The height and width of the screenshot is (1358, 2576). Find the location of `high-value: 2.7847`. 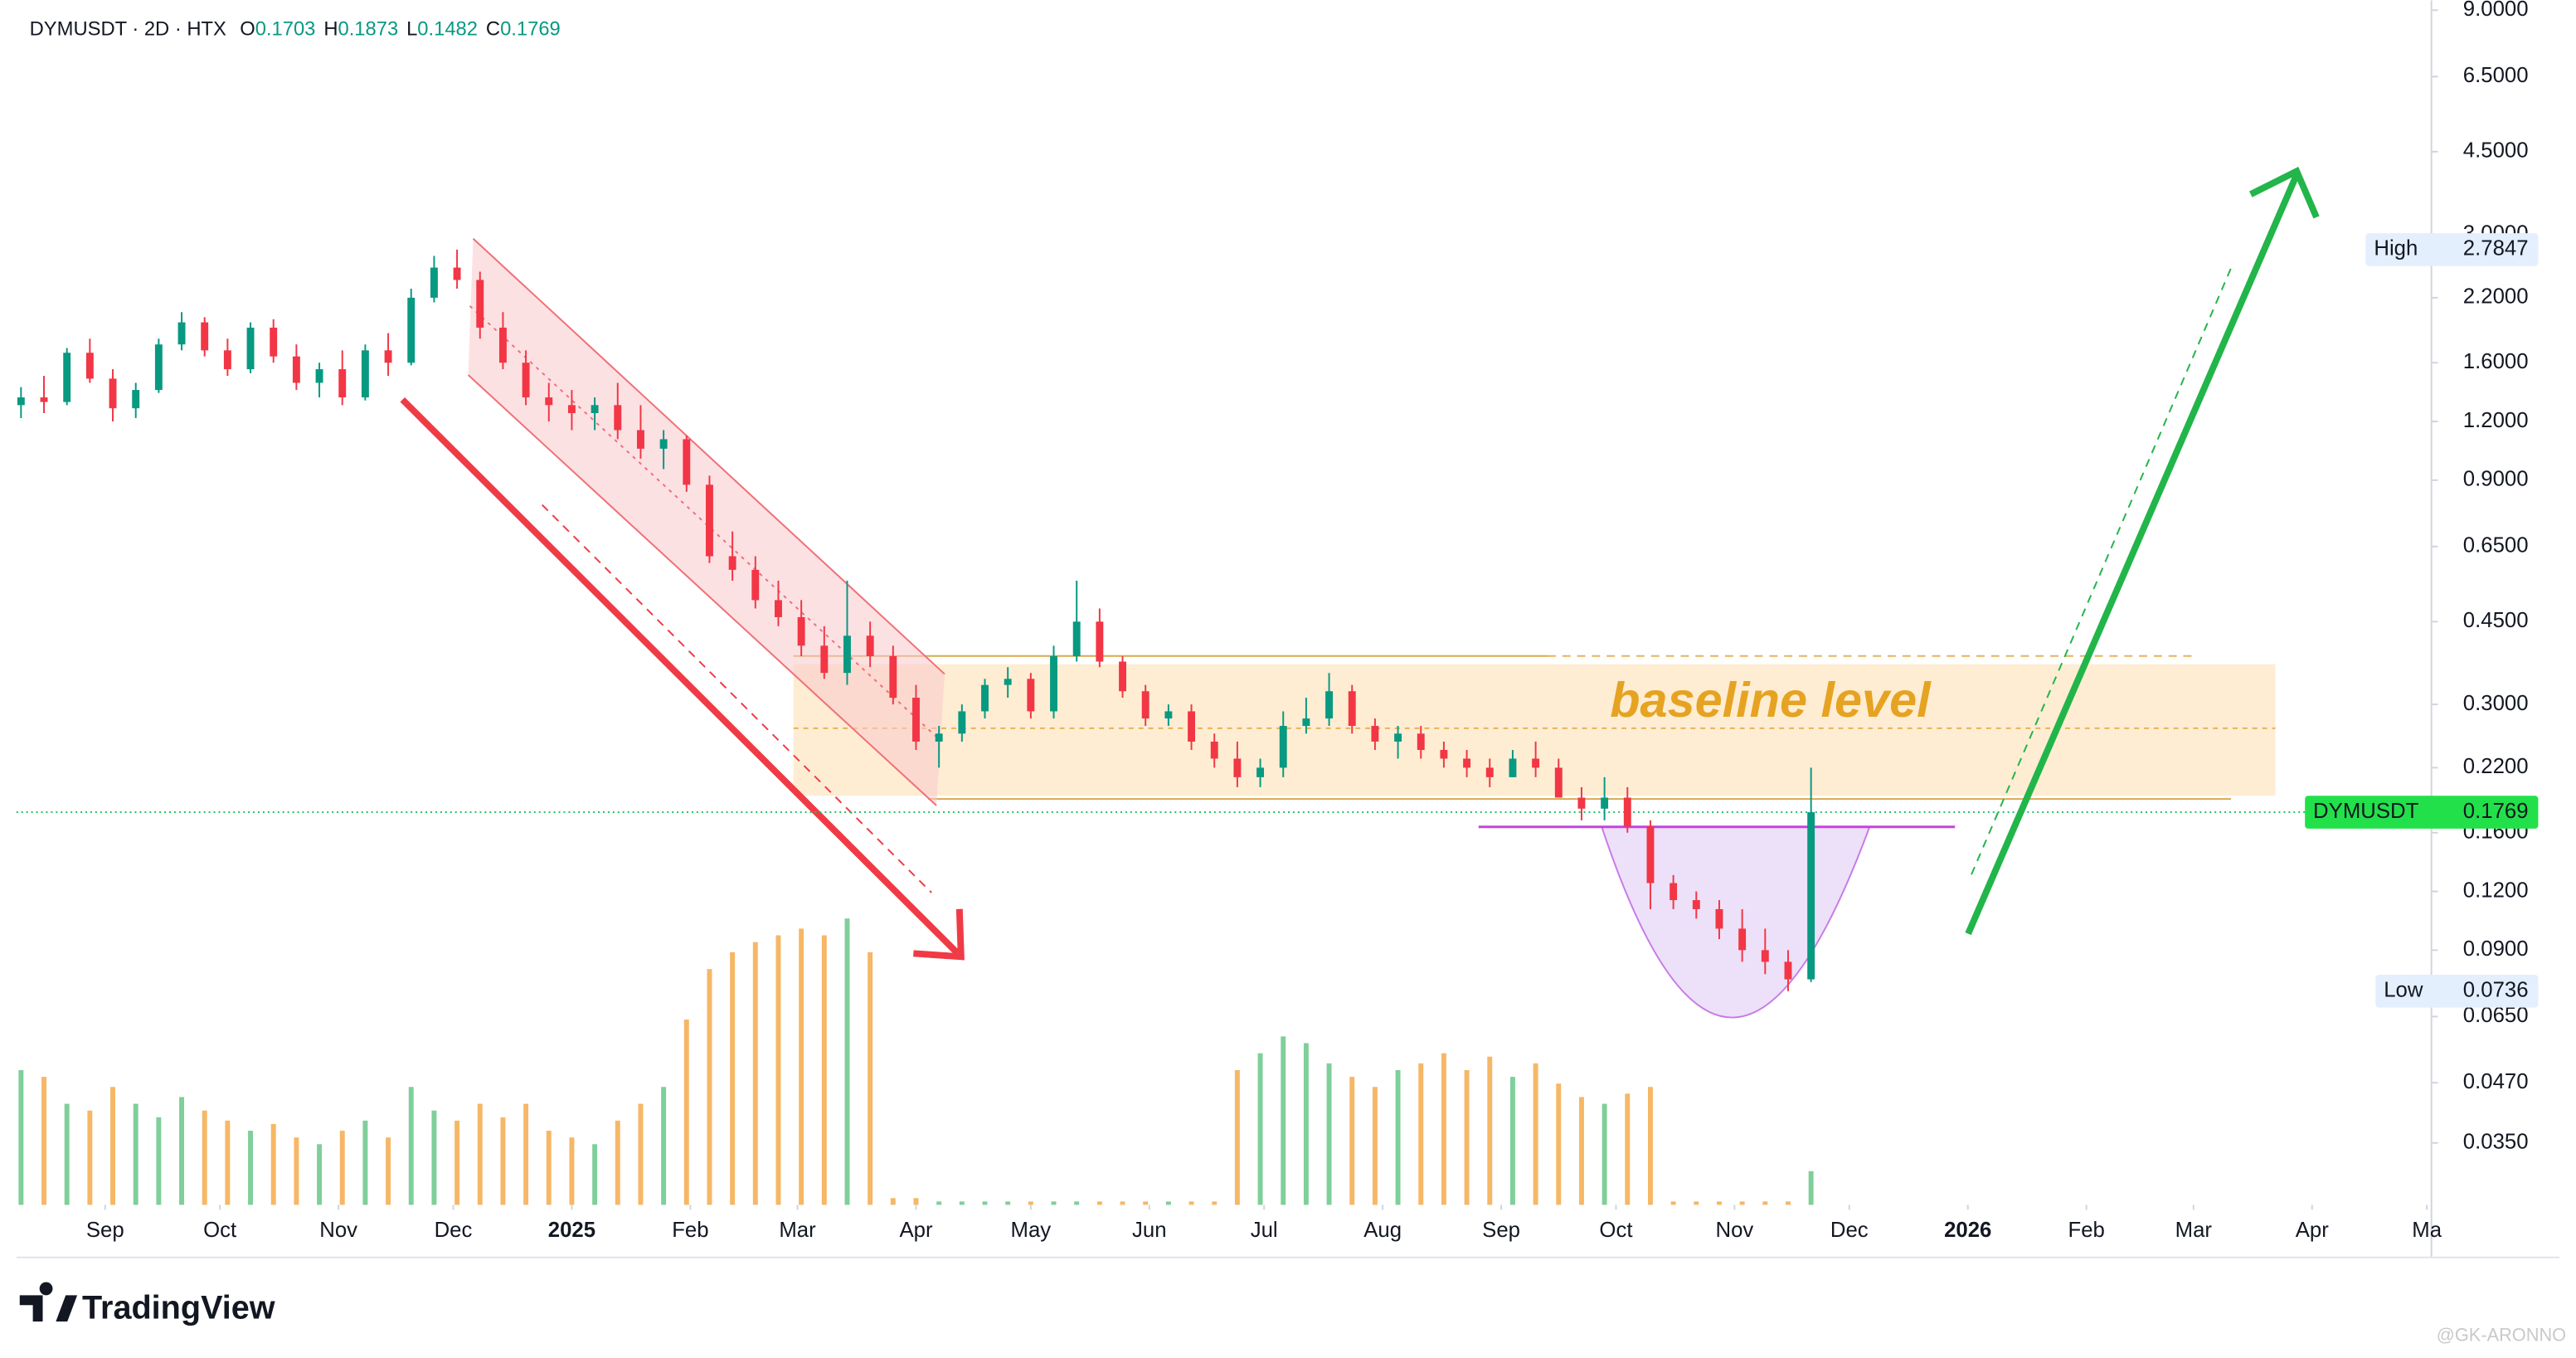

high-value: 2.7847 is located at coordinates (2496, 248).